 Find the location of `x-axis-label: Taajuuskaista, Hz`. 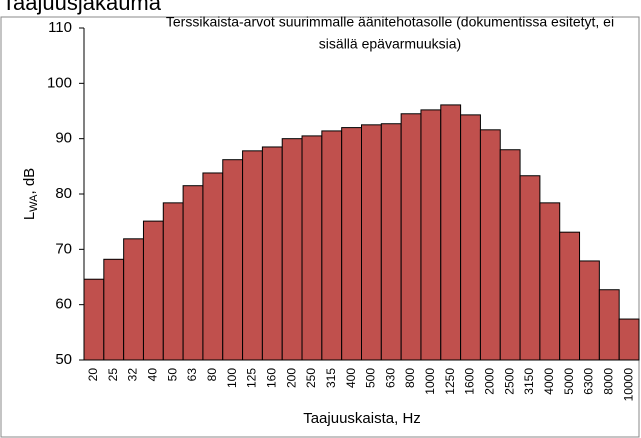

x-axis-label: Taajuuskaista, Hz is located at coordinates (362, 418).